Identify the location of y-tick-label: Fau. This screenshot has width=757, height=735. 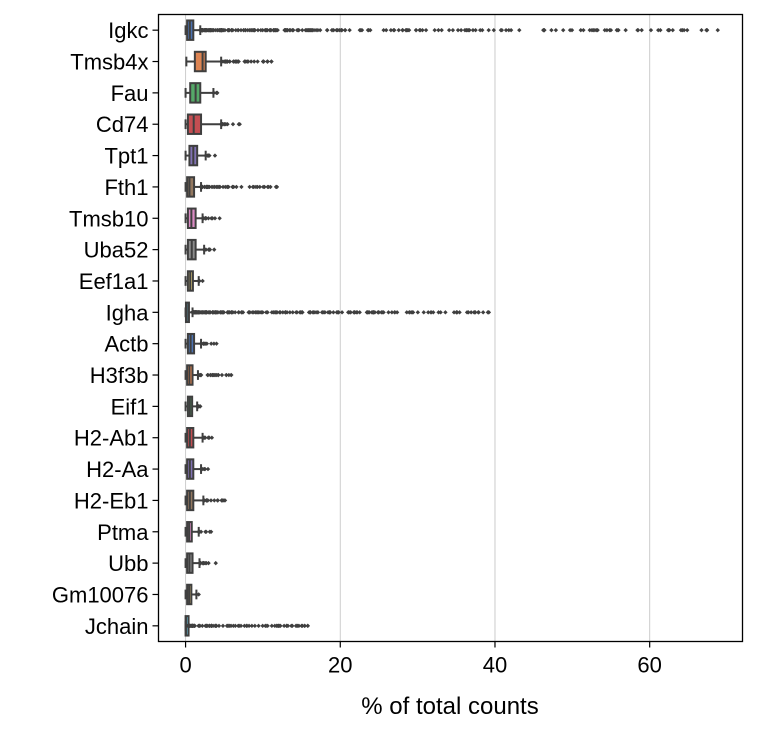
(130, 93).